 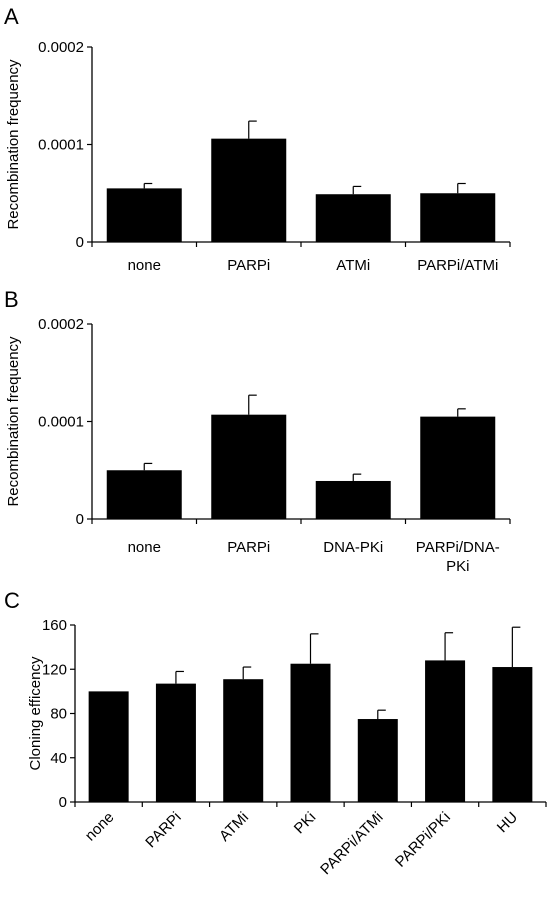 I want to click on y-axis-label: Cloning efficency, so click(x=35, y=713).